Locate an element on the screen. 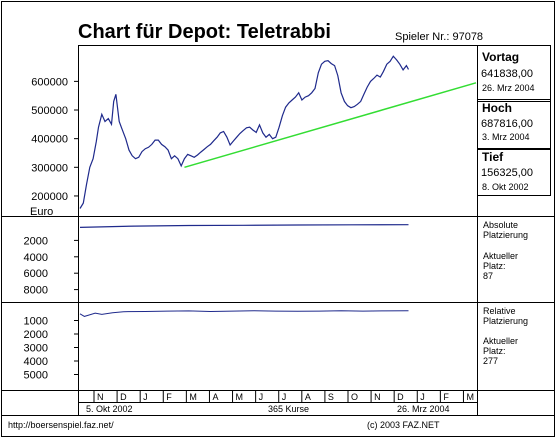  abs-current-1: Aktueller is located at coordinates (500, 256).